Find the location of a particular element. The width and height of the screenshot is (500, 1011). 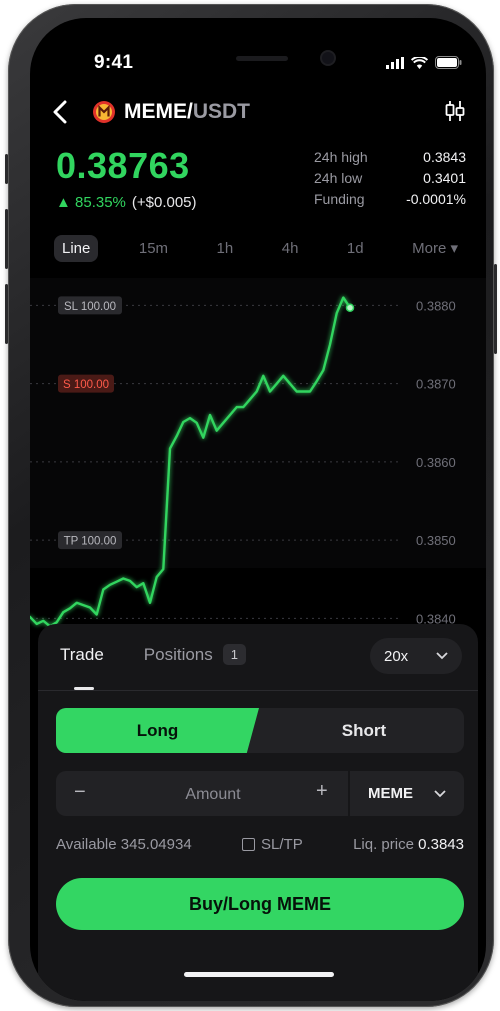

tab-positions: Positions 1 is located at coordinates (195, 654).